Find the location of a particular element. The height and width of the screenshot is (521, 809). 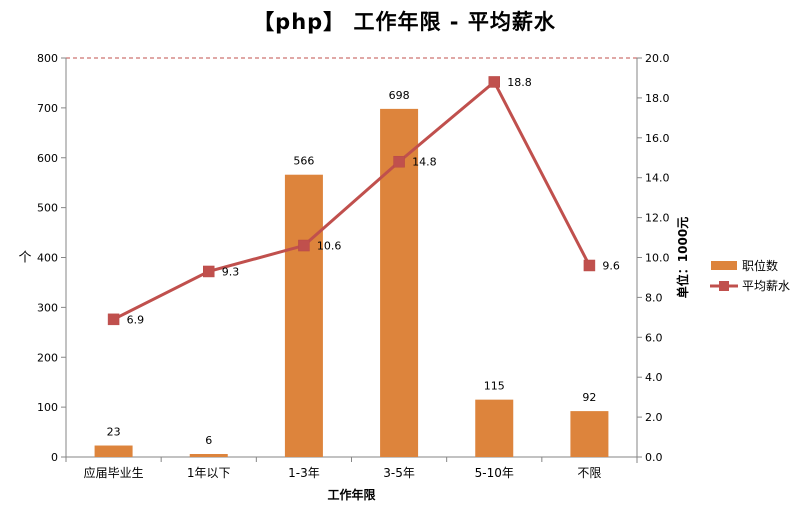

left-axis-tick-label: 0 is located at coordinates (54, 457).